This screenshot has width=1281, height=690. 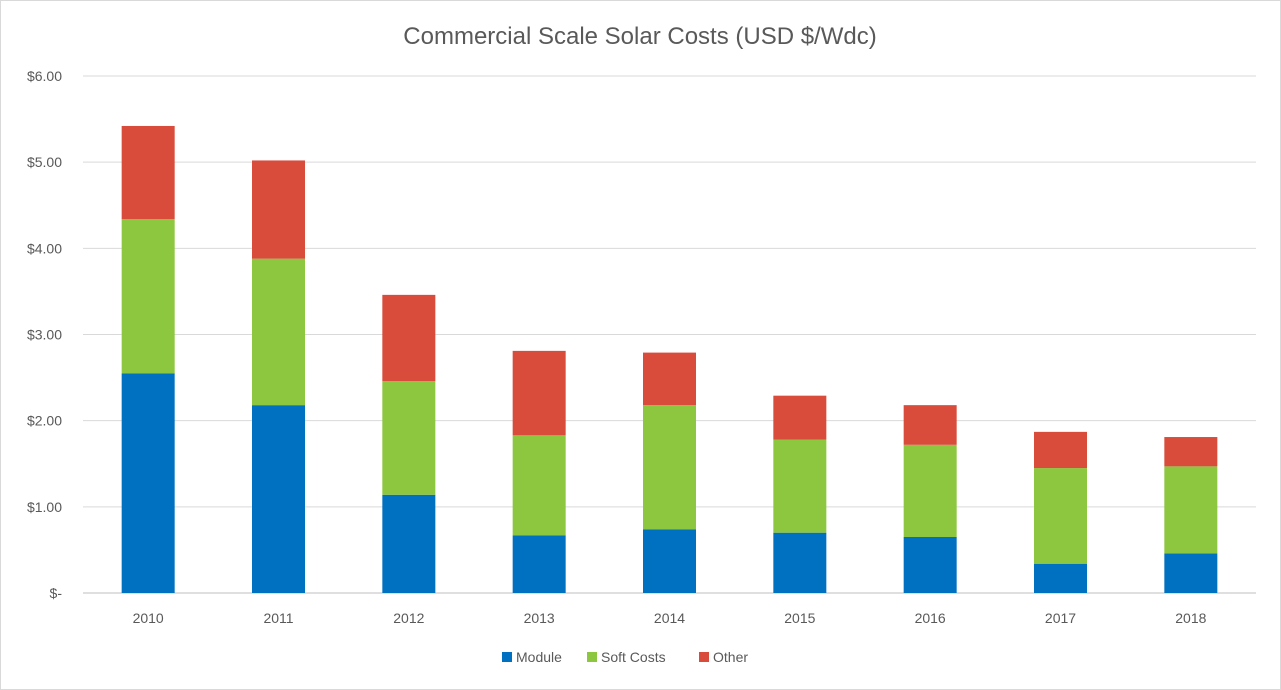 I want to click on chart-title: Commercial Scale Solar Costs (USD $/Wdc), so click(x=639, y=36).